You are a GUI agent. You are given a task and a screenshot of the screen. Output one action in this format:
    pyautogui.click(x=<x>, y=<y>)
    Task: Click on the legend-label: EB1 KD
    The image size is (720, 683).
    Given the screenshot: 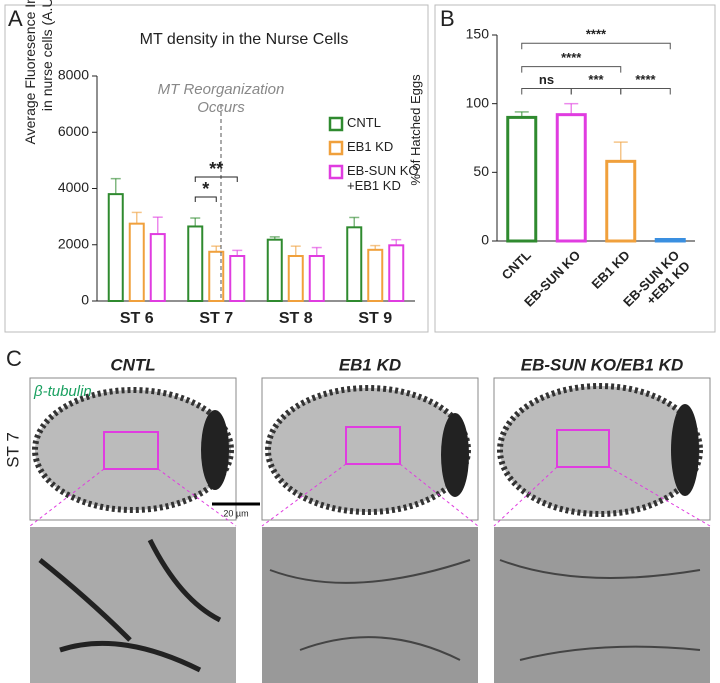 What is the action you would take?
    pyautogui.click(x=370, y=146)
    